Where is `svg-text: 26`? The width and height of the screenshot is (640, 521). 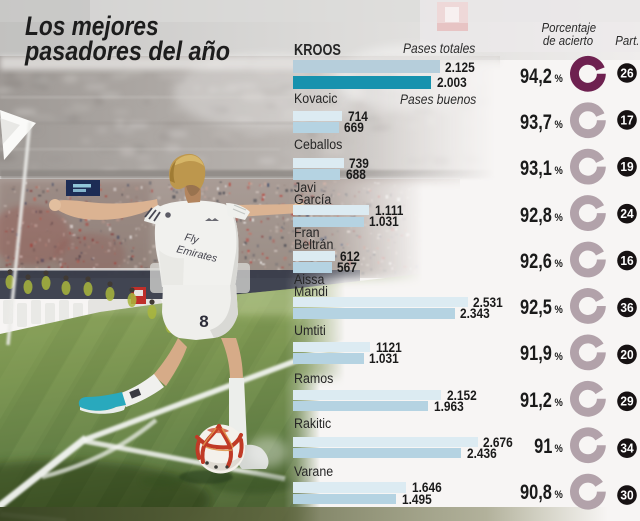
svg-text: 26 is located at coordinates (626, 73).